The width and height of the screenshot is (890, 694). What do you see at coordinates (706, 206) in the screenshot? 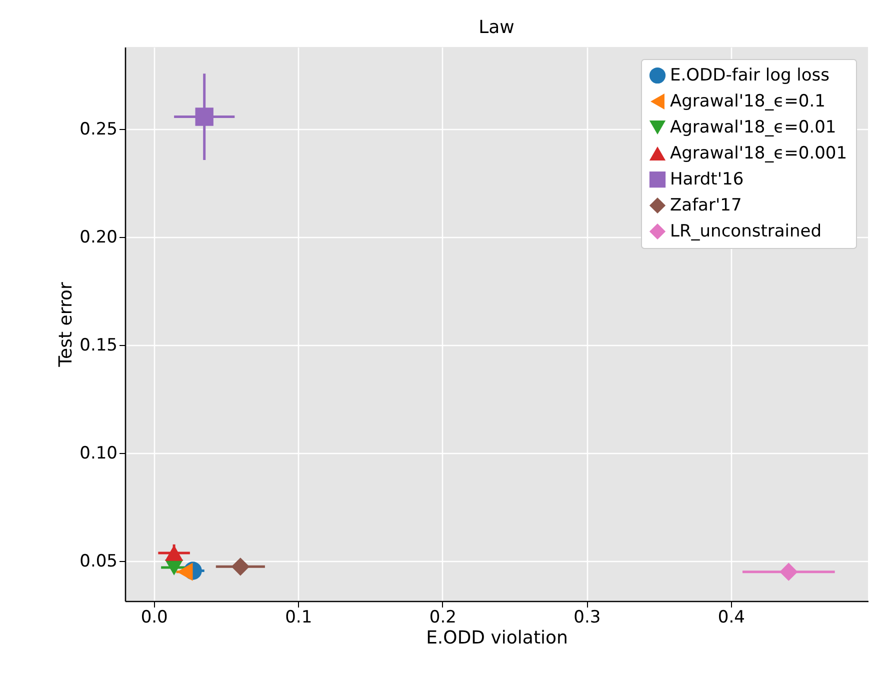
I see `legend-label: Zafar'17` at bounding box center [706, 206].